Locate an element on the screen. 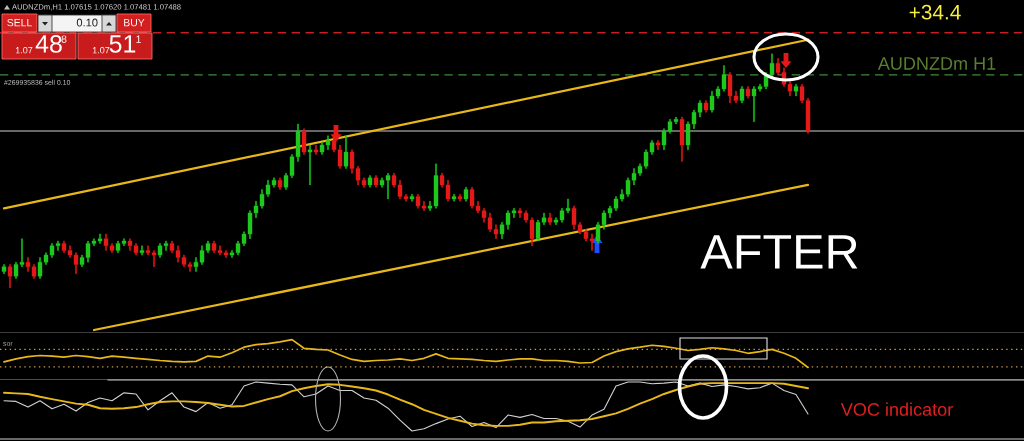 This screenshot has width=1024, height=441. text: 0.10 is located at coordinates (87, 22).